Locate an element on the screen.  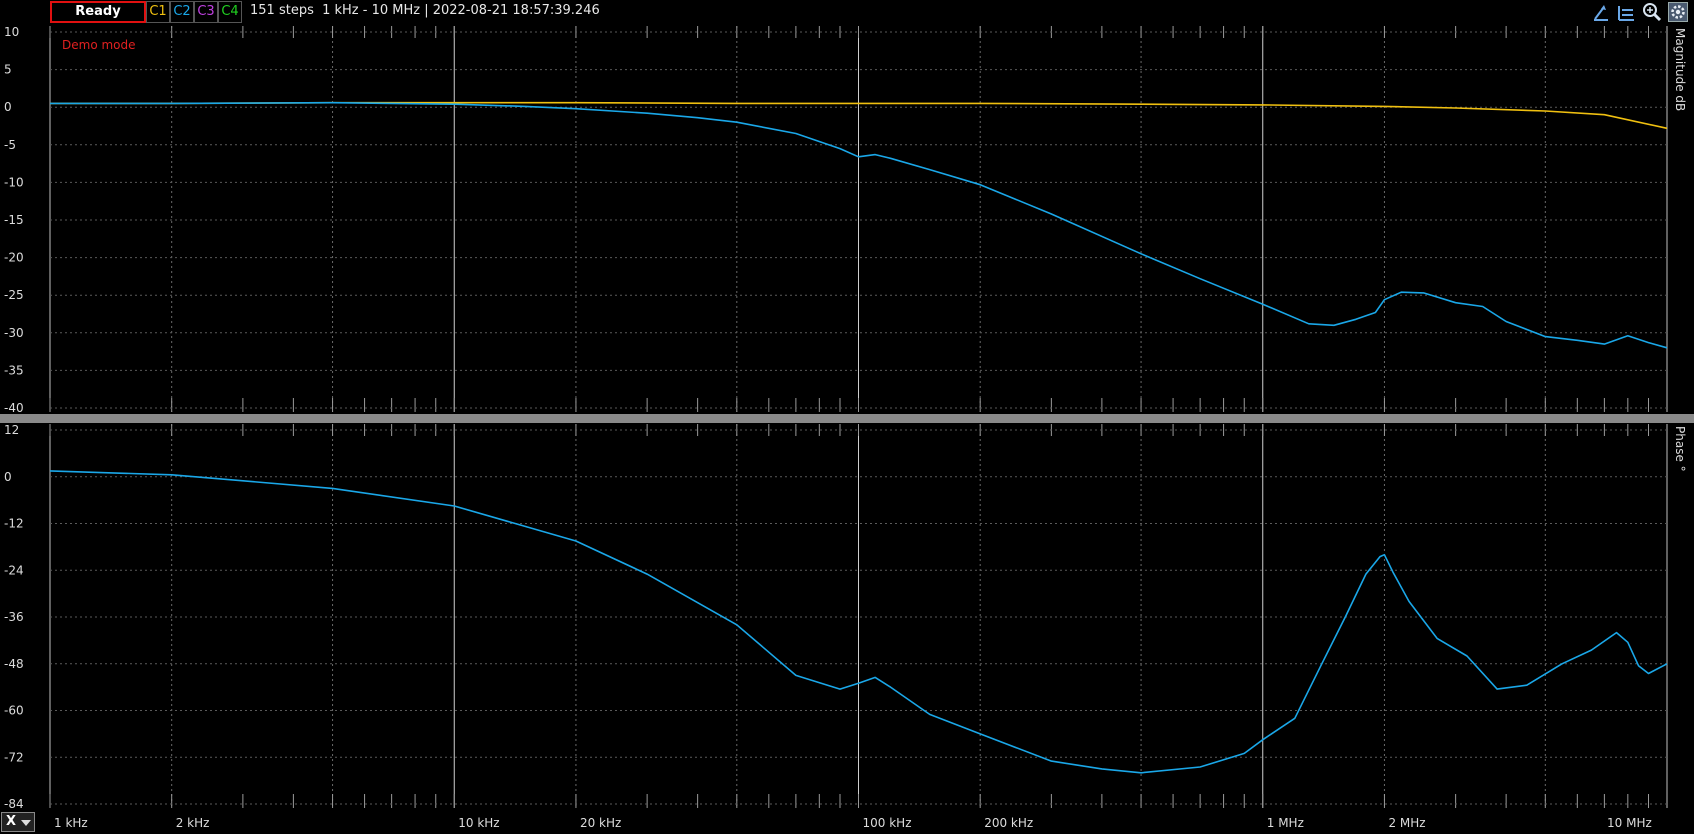
x-tick-label: 20 kHz is located at coordinates (600, 823).